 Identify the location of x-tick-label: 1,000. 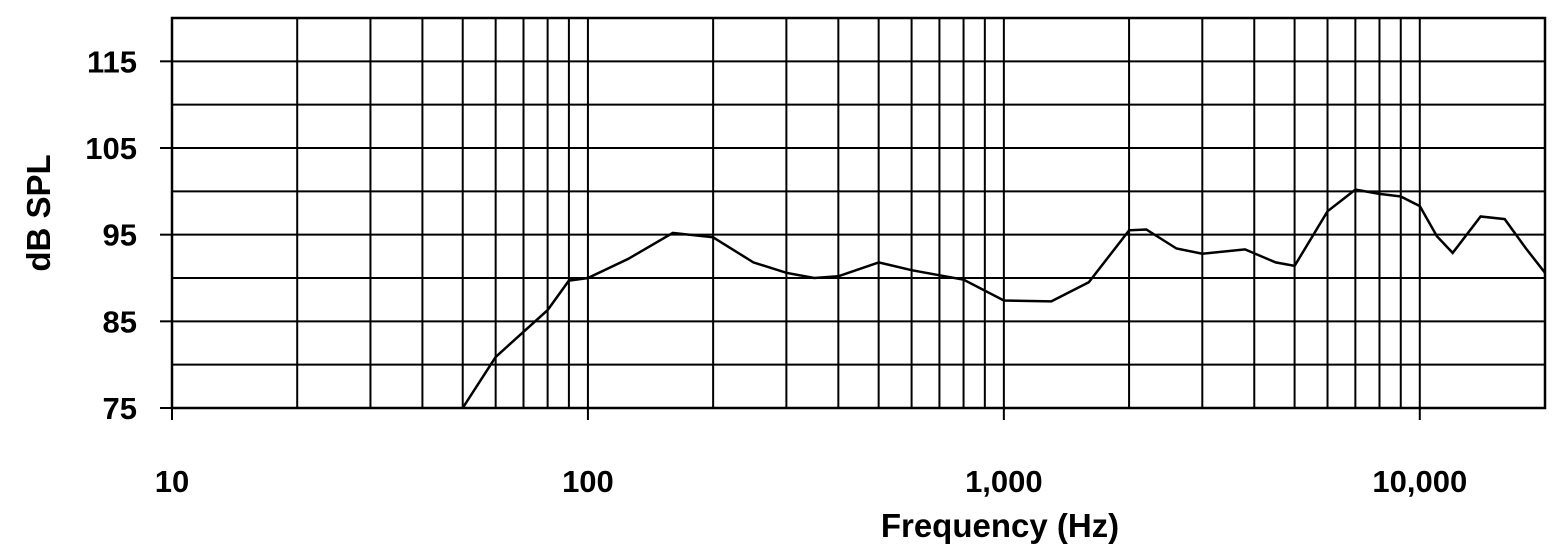
(1004, 481).